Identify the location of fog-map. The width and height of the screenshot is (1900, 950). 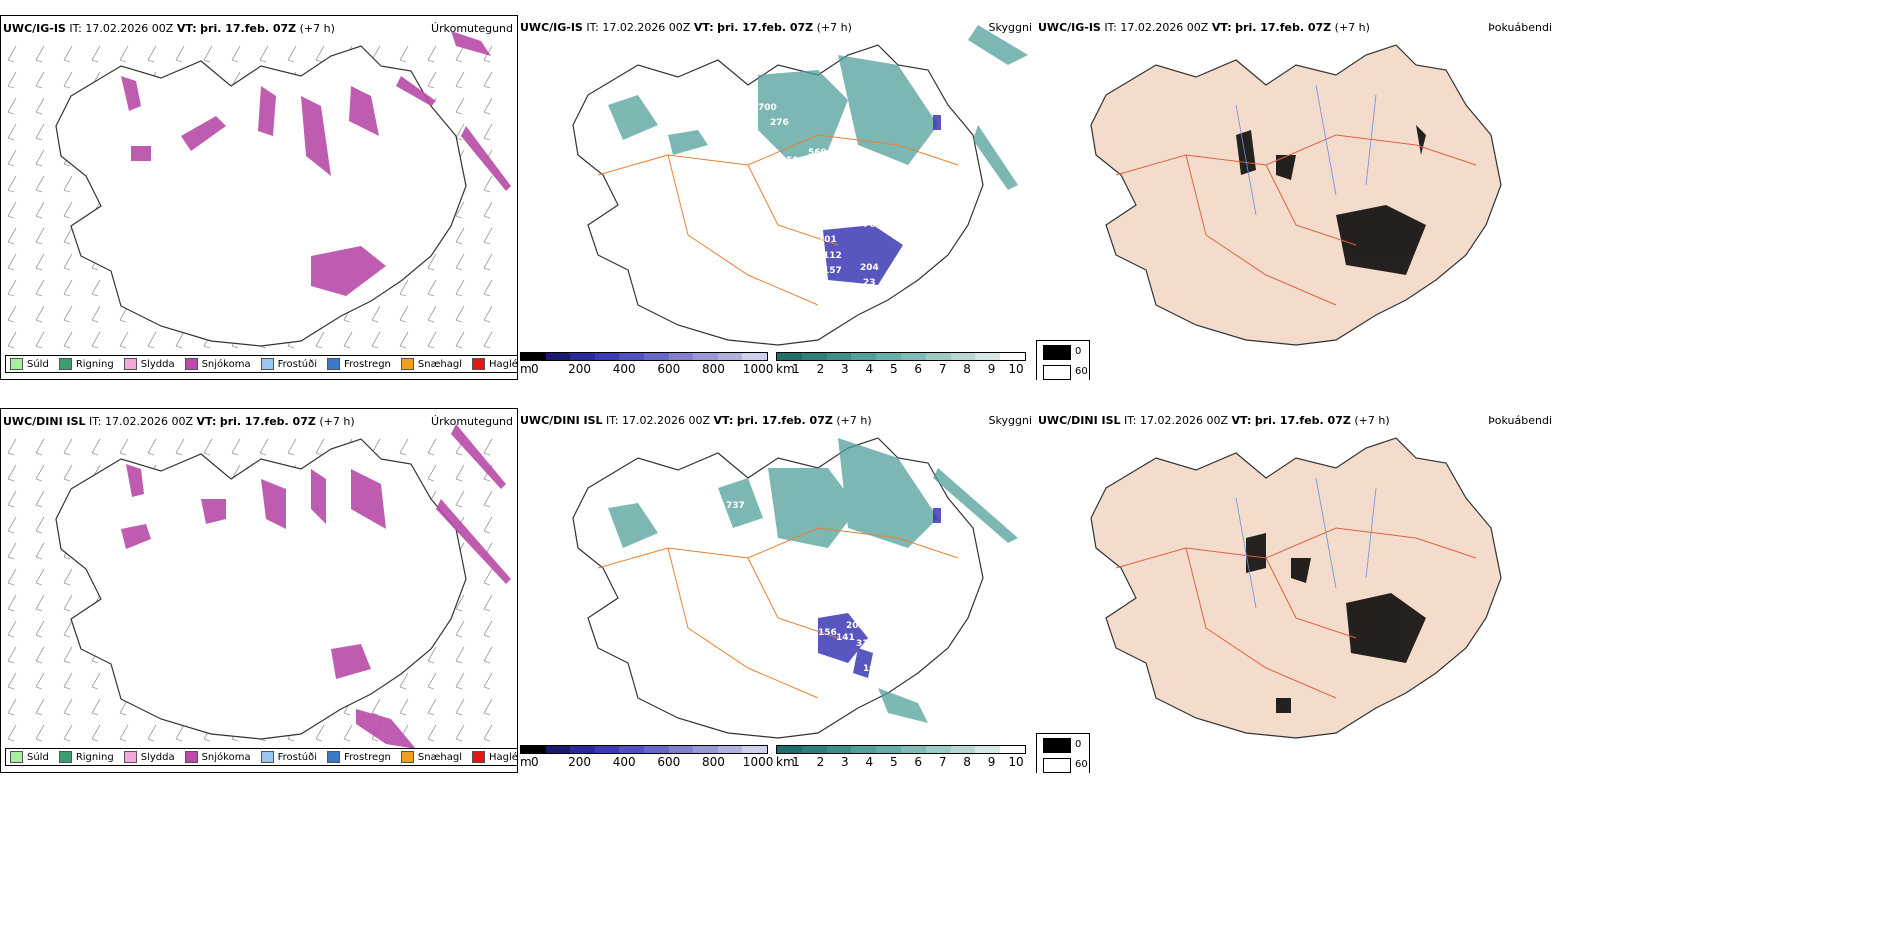
(1296, 588).